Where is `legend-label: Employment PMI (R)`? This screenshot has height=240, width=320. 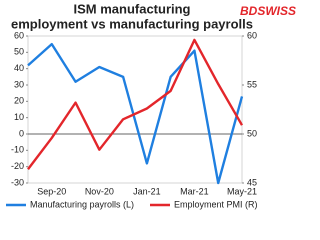 legend-label: Employment PMI (R) is located at coordinates (216, 204).